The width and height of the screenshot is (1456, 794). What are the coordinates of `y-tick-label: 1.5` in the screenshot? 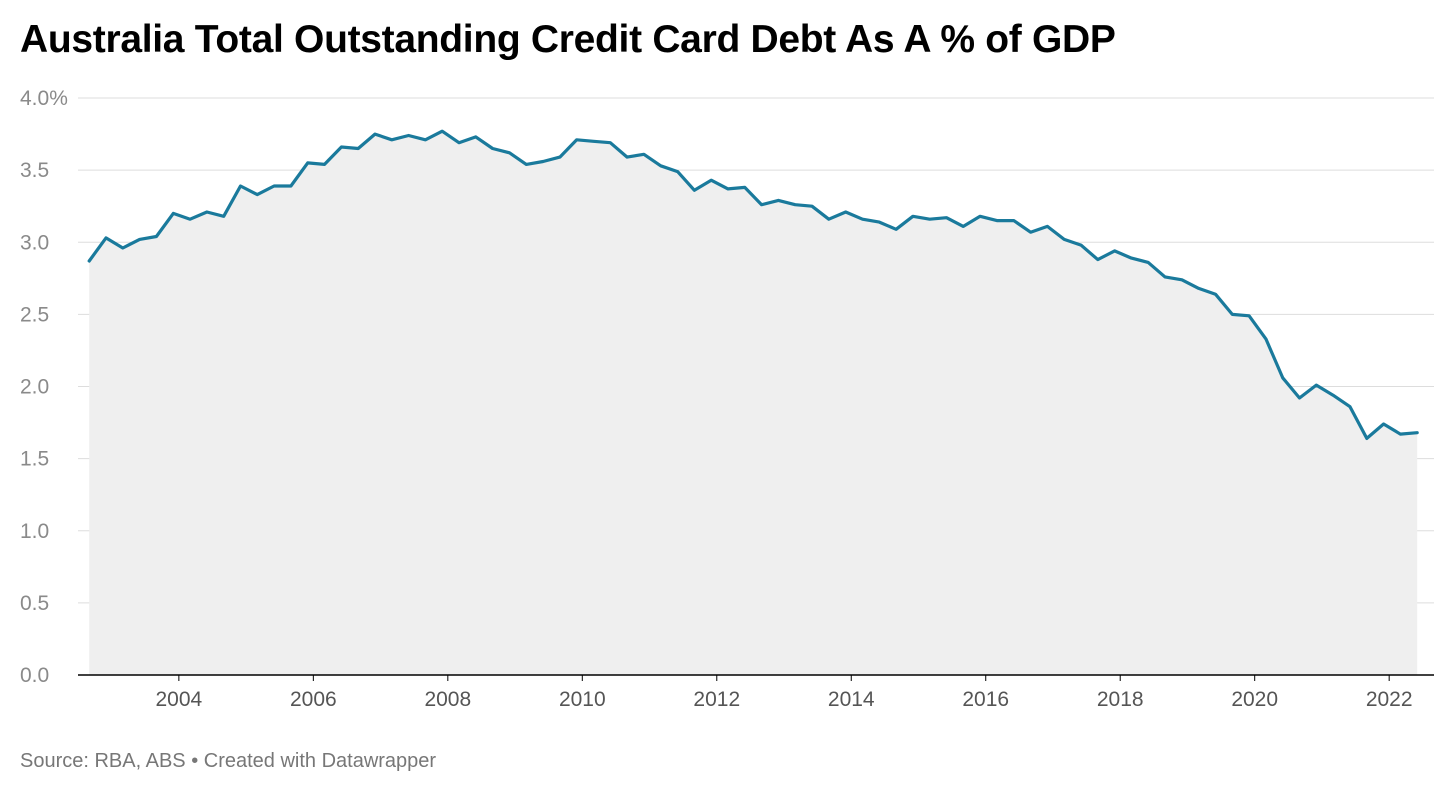 It's located at (34, 459).